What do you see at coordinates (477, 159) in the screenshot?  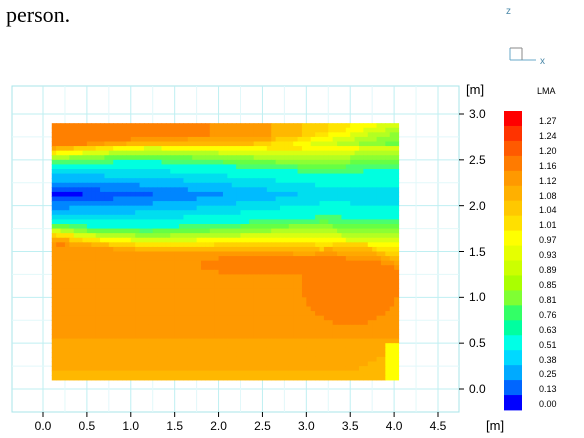 I see `y-tick-label: 2.5` at bounding box center [477, 159].